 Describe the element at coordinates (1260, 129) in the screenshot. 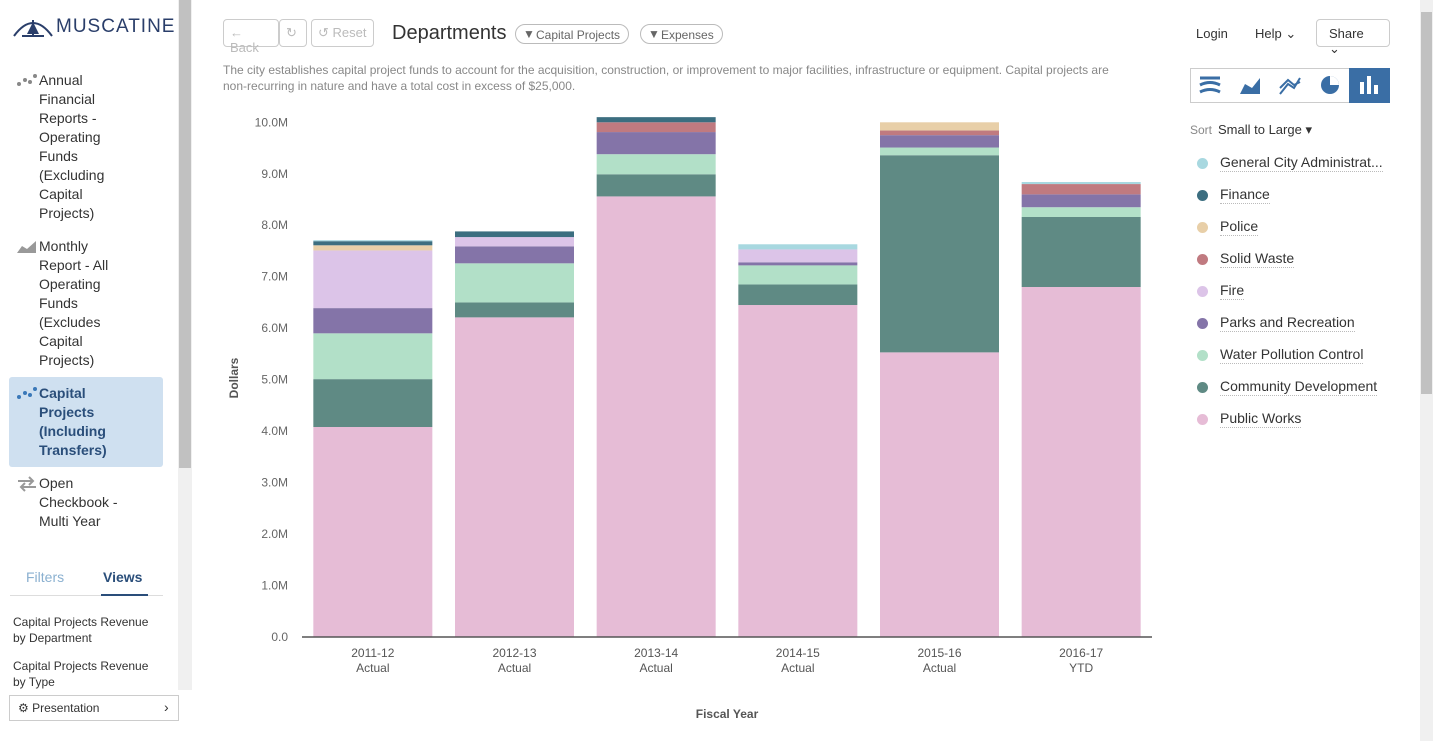

I see `sort-value: Small to Large` at that location.